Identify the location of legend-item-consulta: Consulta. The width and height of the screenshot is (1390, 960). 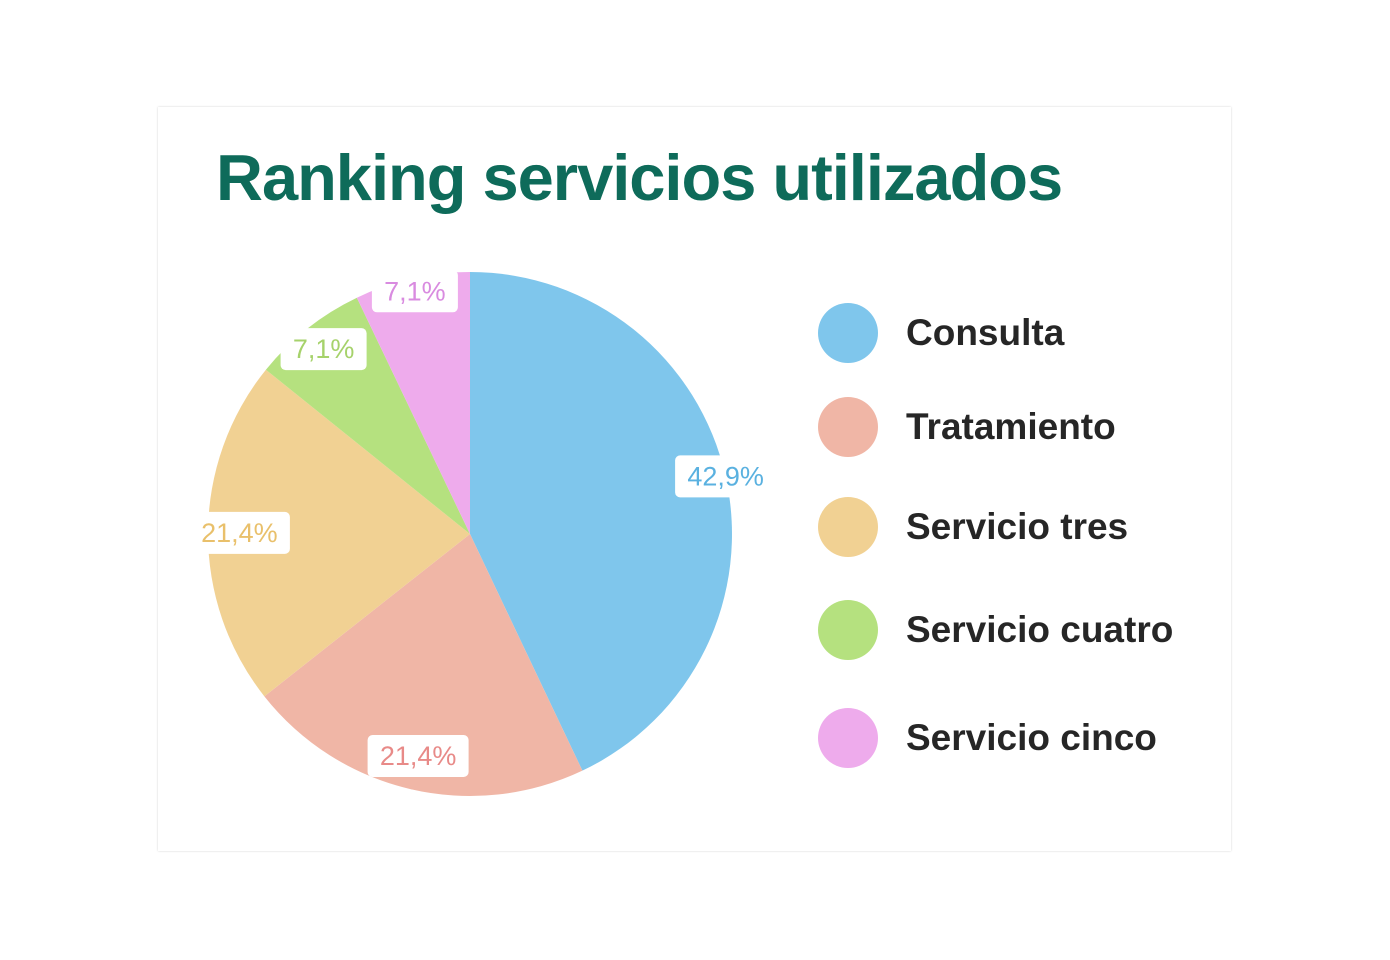
(941, 333).